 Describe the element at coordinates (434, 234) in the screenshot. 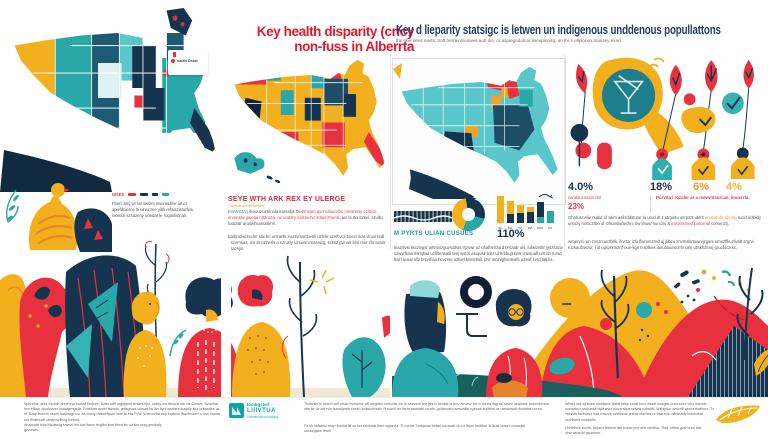

I see `mid-heading: M PYRTS ULIAN CUSUES` at that location.